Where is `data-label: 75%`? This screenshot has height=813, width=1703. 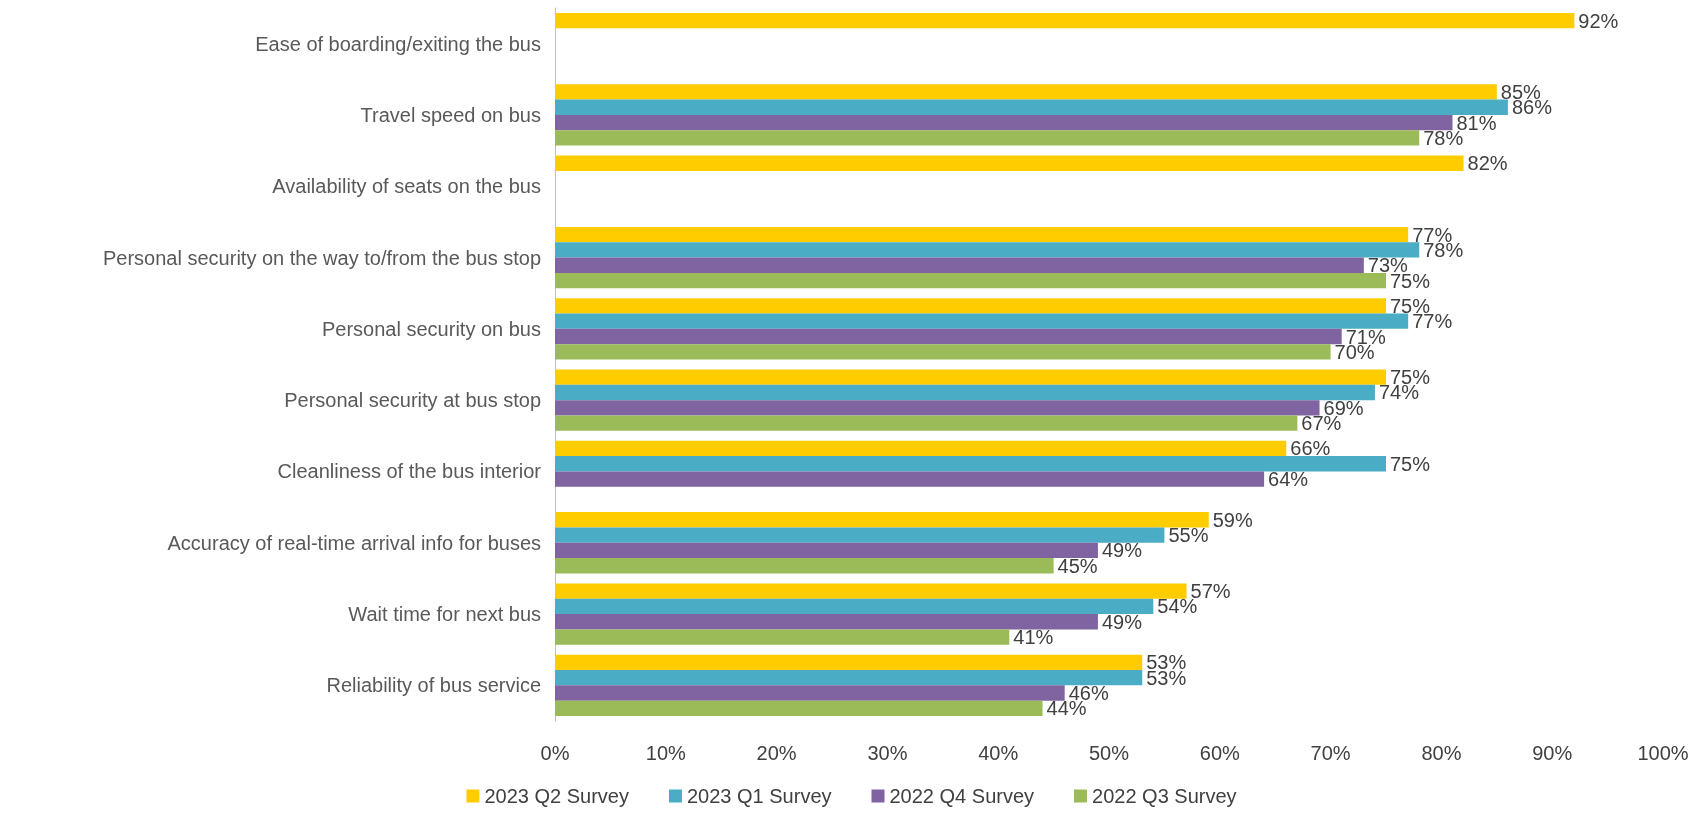 data-label: 75% is located at coordinates (1410, 463).